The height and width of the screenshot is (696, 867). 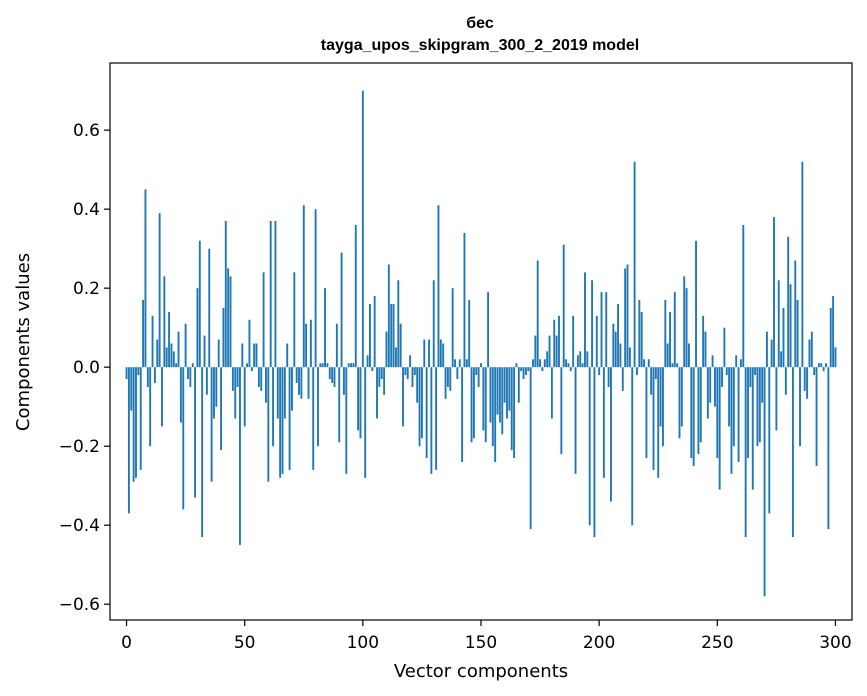 What do you see at coordinates (79, 447) in the screenshot?
I see `y-tick-label: −0.2` at bounding box center [79, 447].